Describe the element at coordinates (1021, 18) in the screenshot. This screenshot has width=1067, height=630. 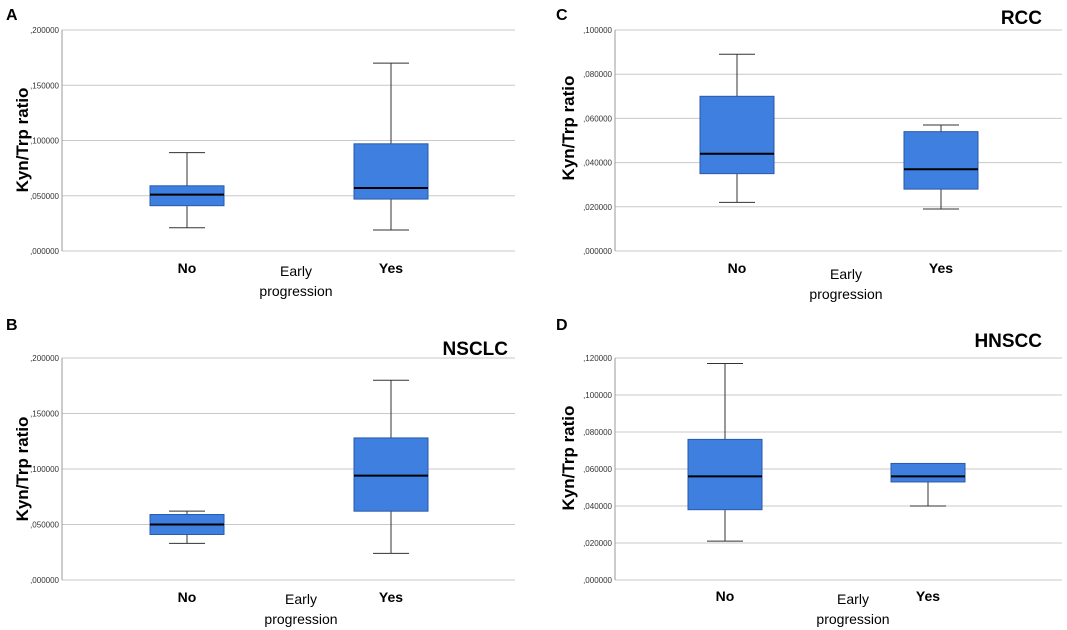
I see `panel-title: RCC` at that location.